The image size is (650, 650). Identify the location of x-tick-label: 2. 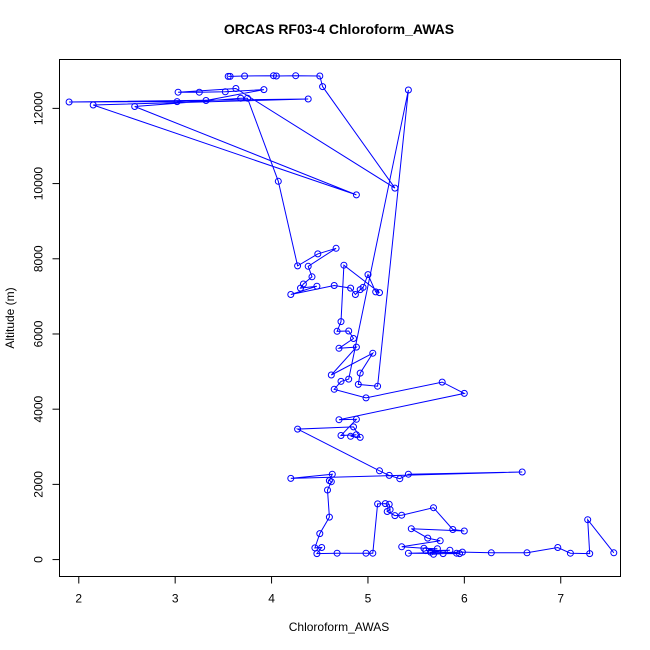
(78, 599).